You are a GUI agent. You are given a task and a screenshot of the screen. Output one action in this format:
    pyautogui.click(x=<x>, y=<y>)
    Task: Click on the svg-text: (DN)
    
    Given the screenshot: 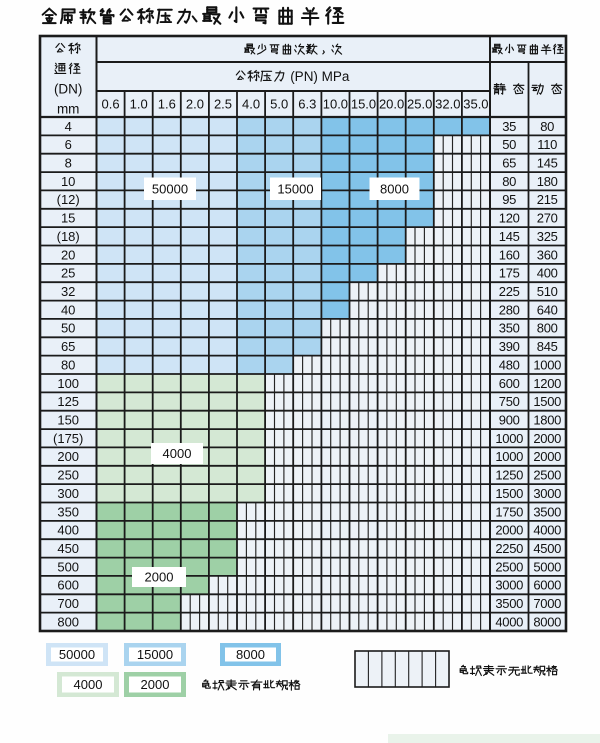 What is the action you would take?
    pyautogui.click(x=68, y=89)
    